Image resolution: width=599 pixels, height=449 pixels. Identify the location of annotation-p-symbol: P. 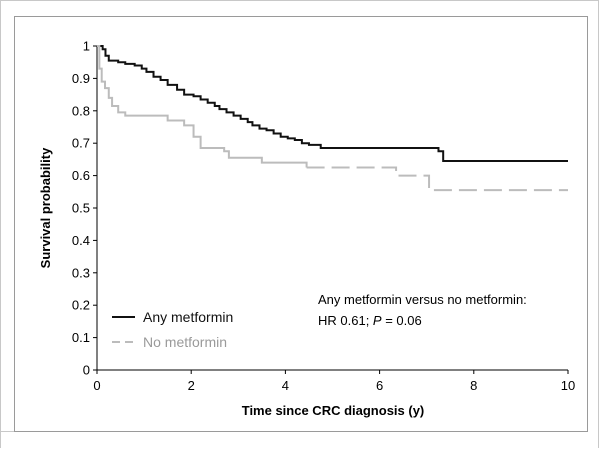
(377, 320).